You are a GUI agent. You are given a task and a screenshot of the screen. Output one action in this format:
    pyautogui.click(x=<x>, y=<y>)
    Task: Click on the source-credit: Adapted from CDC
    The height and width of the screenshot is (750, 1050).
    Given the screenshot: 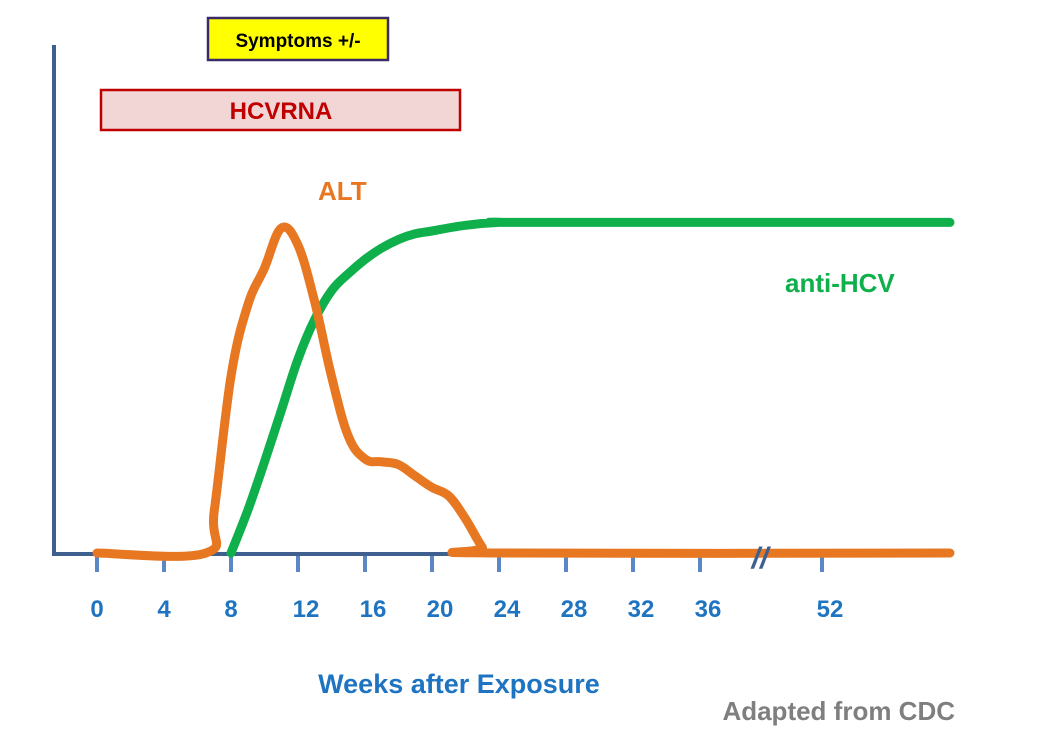 What is the action you would take?
    pyautogui.click(x=838, y=711)
    